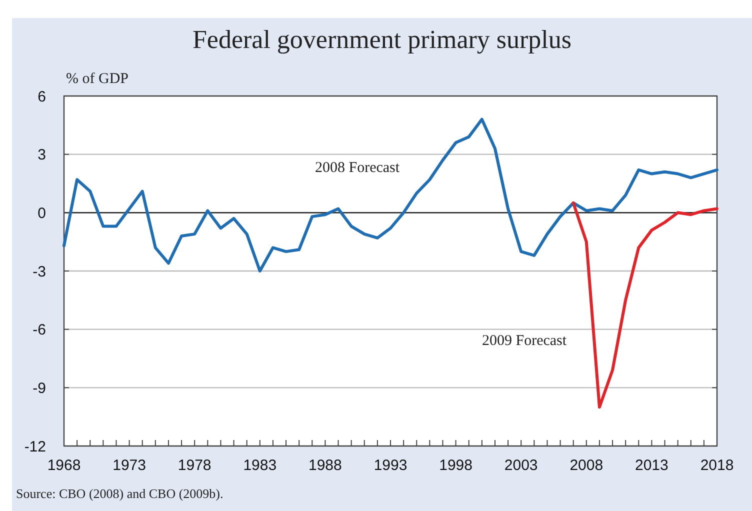 The height and width of the screenshot is (511, 752). I want to click on x-tick-label: 2018, so click(717, 465).